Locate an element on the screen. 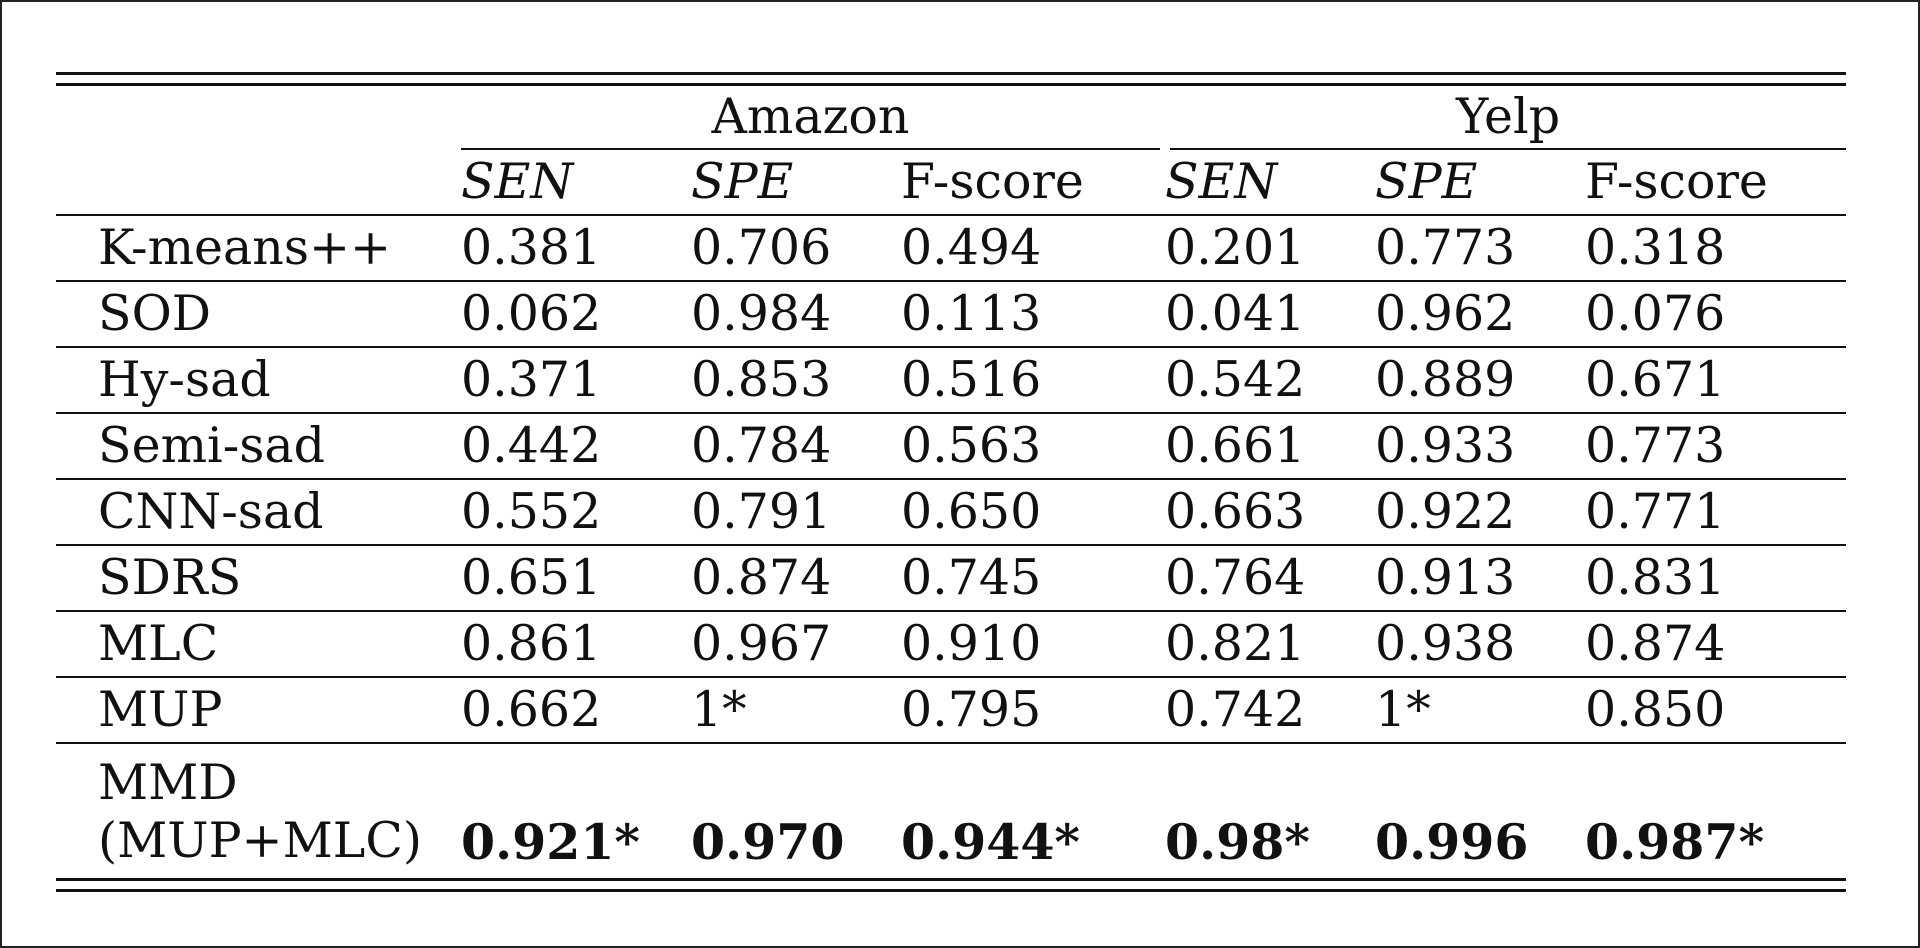 Image resolution: width=1920 pixels, height=948 pixels. metric-header-yelp-spe: SPE is located at coordinates (1480, 182).